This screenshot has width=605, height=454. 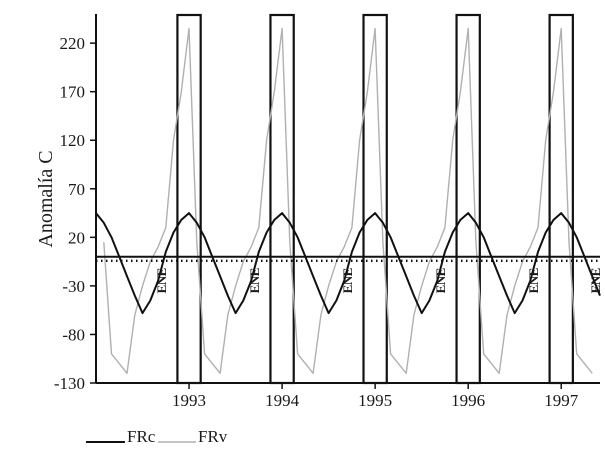 What do you see at coordinates (73, 92) in the screenshot?
I see `y-tick-label: 170` at bounding box center [73, 92].